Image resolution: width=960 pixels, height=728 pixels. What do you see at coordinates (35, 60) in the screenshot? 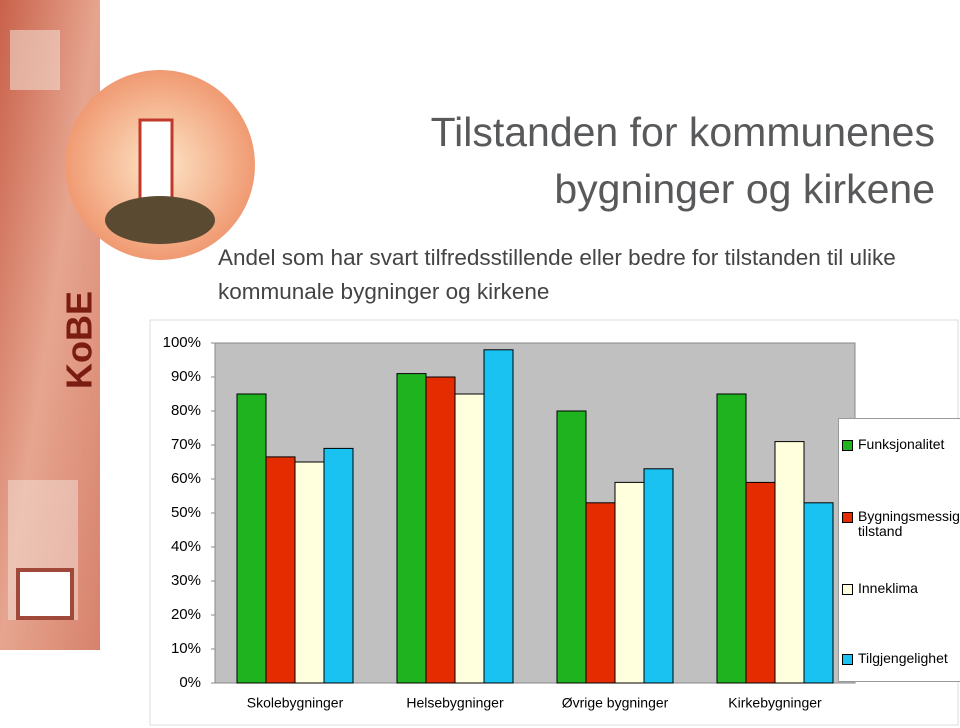
I see `decor-house` at bounding box center [35, 60].